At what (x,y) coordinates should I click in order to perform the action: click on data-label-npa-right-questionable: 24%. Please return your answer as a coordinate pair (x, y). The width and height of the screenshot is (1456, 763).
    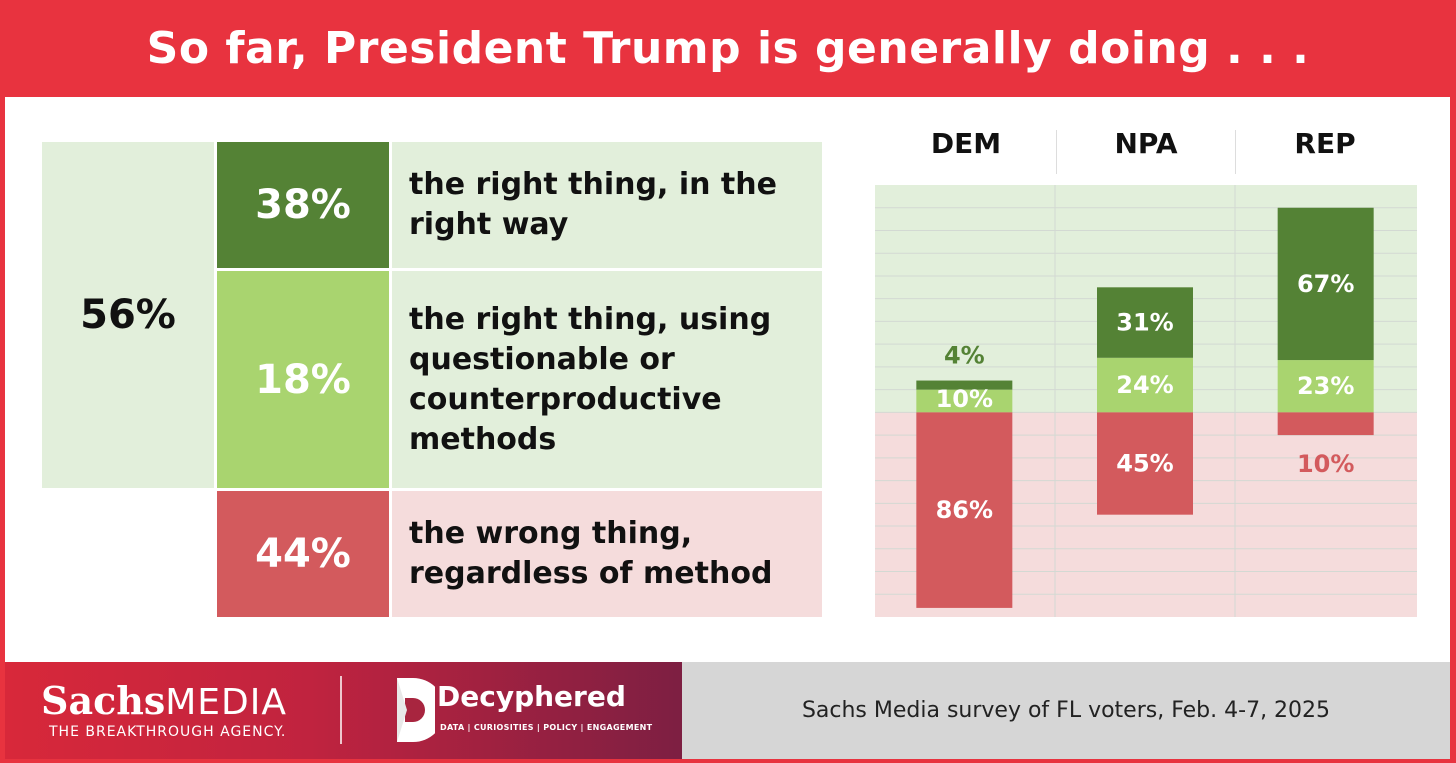
    Looking at the image, I should click on (1144, 385).